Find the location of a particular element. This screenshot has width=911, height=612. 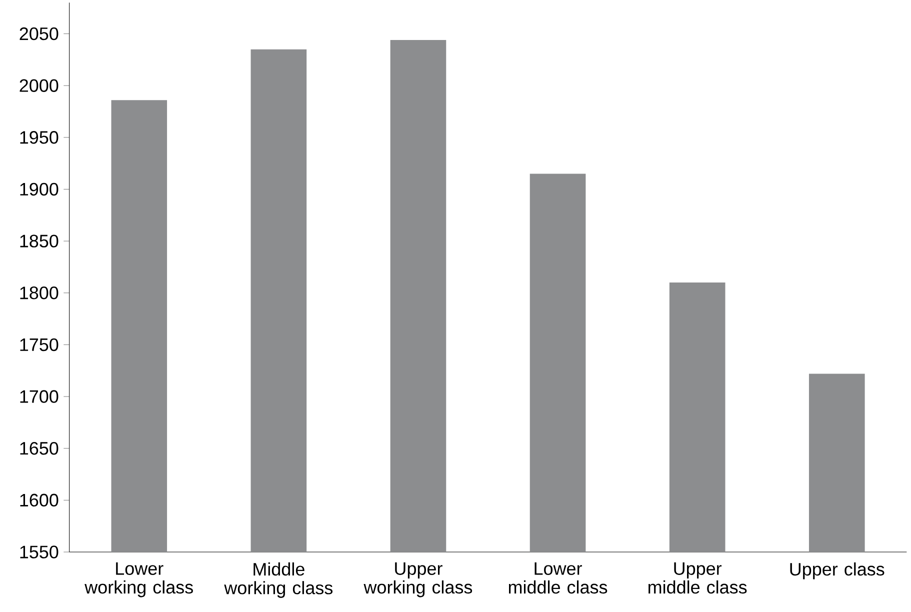

x-tick-label: Lower working class is located at coordinates (138, 580).